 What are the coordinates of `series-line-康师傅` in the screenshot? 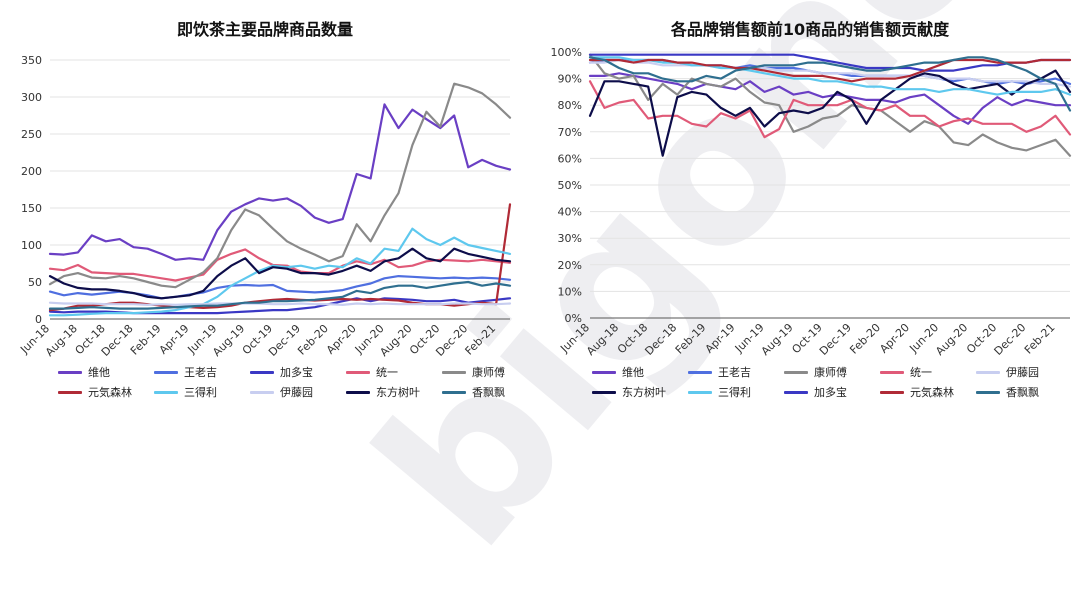 It's located at (830, 105).